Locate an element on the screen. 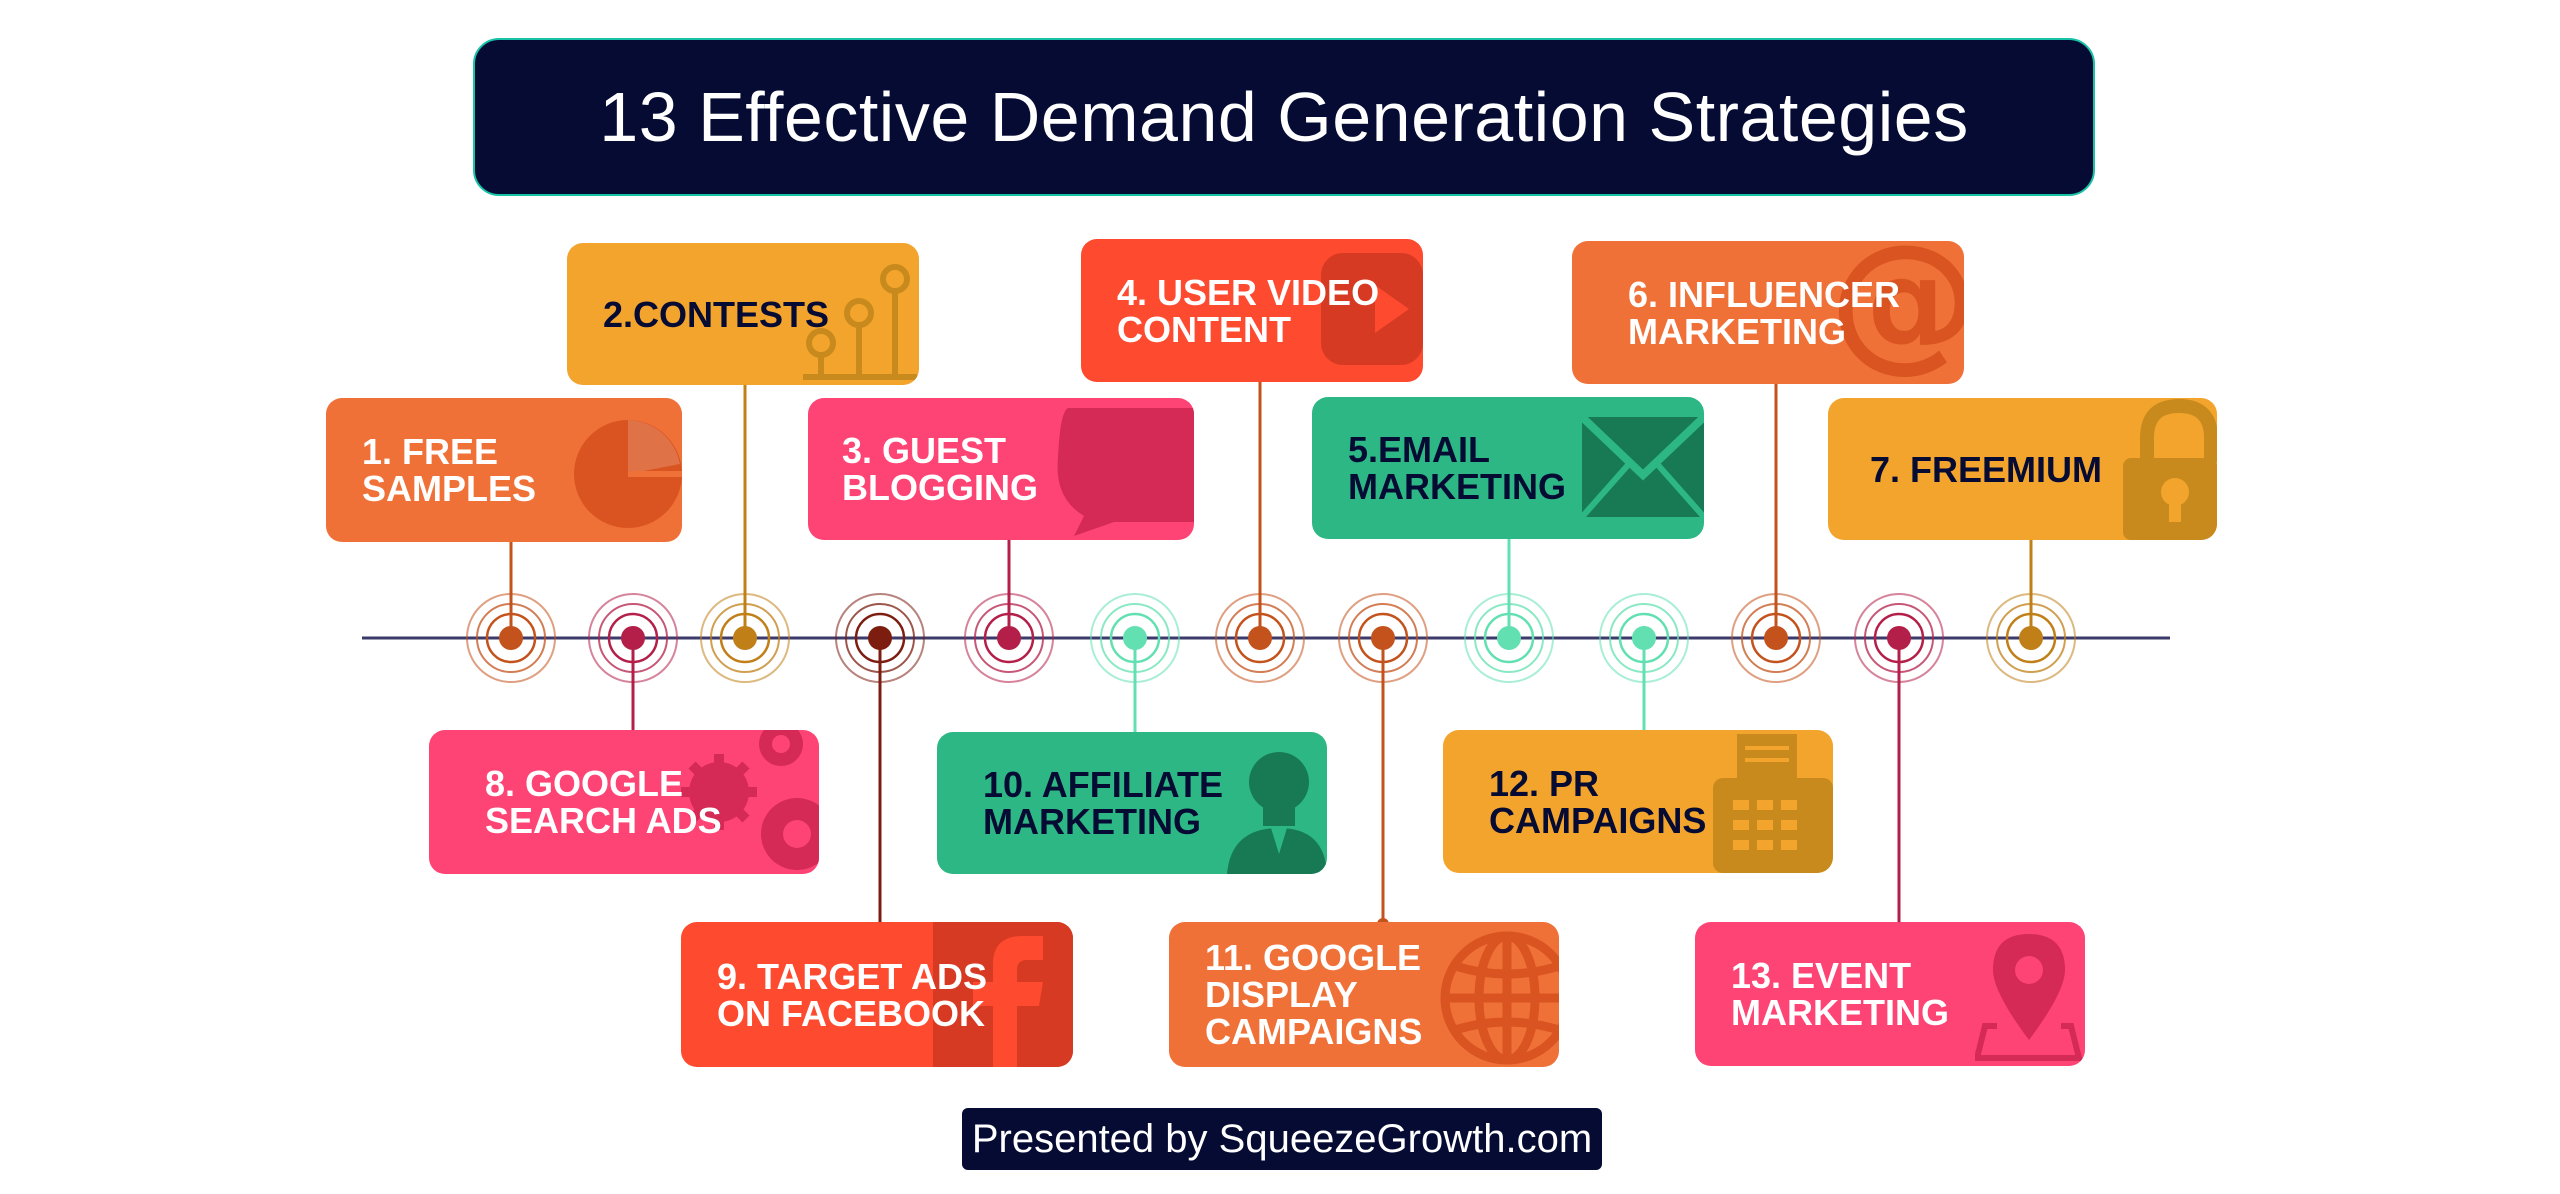  pins-icon is located at coordinates (859, 314).